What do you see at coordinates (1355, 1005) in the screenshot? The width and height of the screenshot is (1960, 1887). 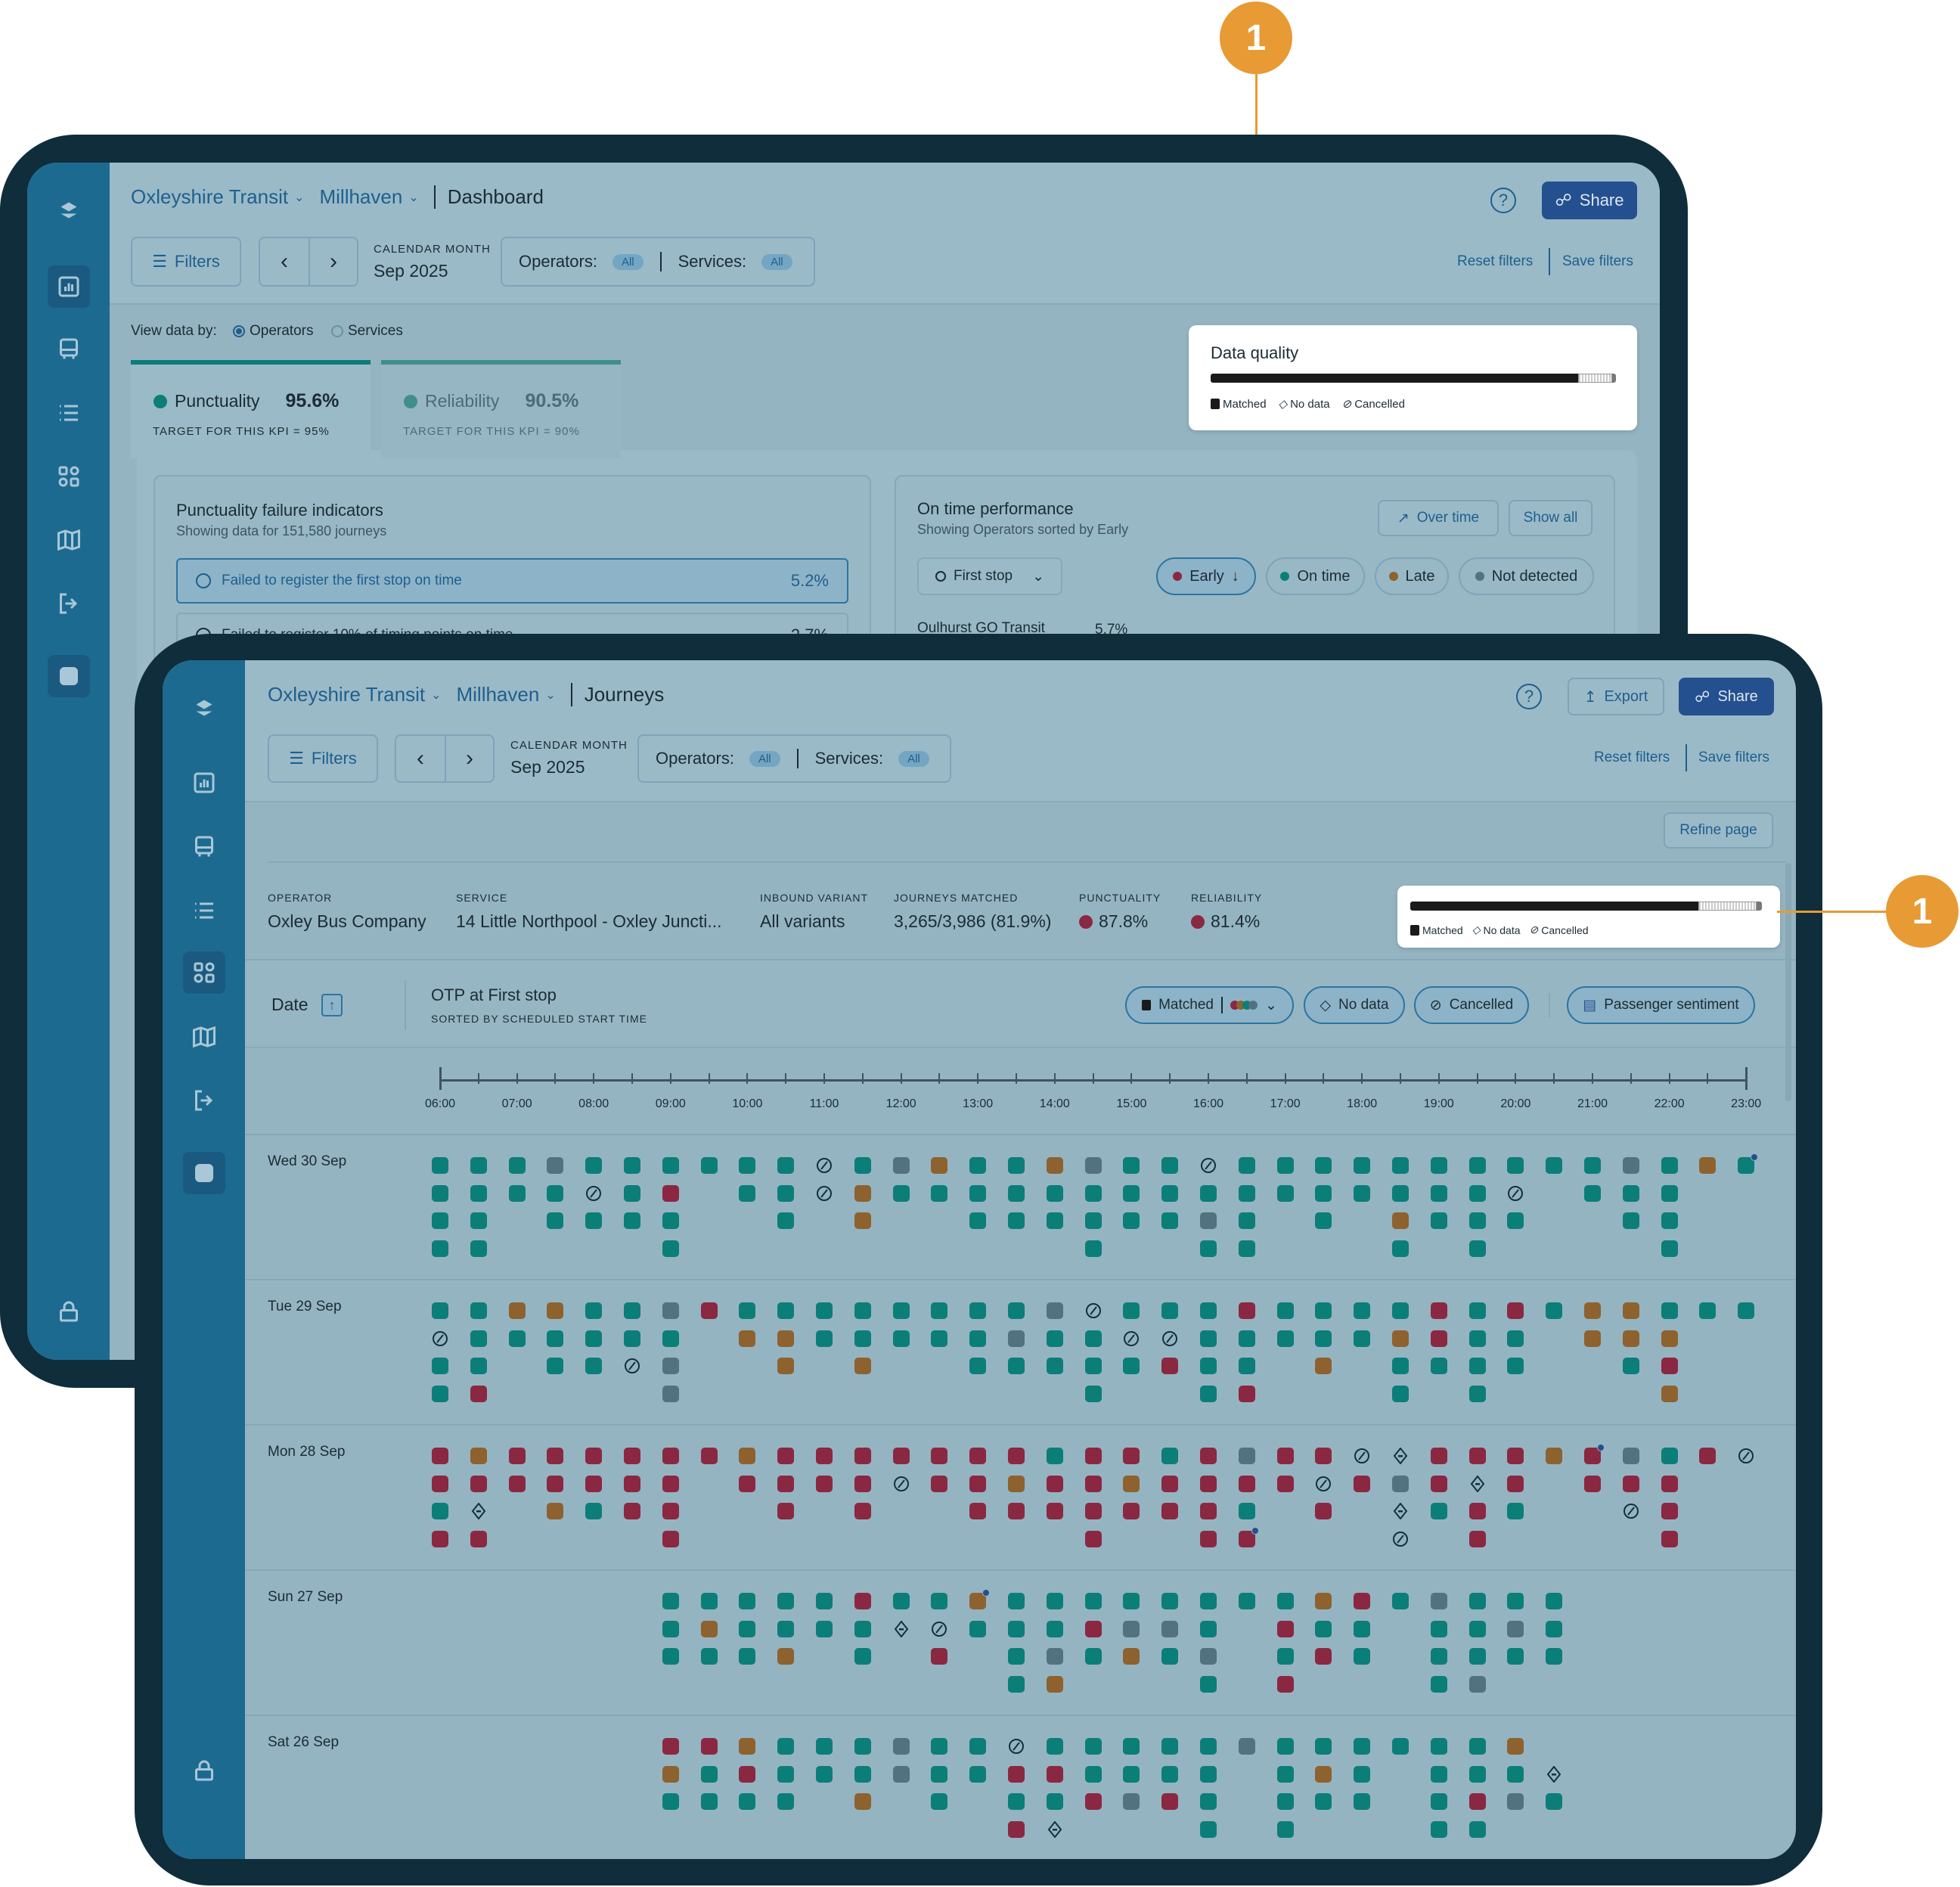 I see `no-data-filter-button: ◇ No data` at bounding box center [1355, 1005].